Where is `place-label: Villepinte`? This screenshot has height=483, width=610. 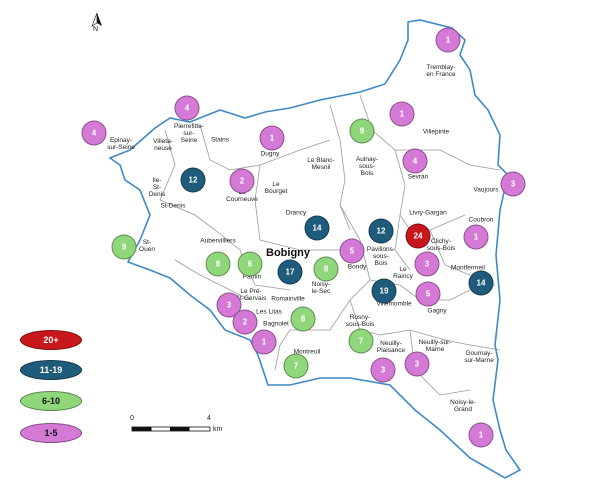
place-label: Villepinte is located at coordinates (436, 132).